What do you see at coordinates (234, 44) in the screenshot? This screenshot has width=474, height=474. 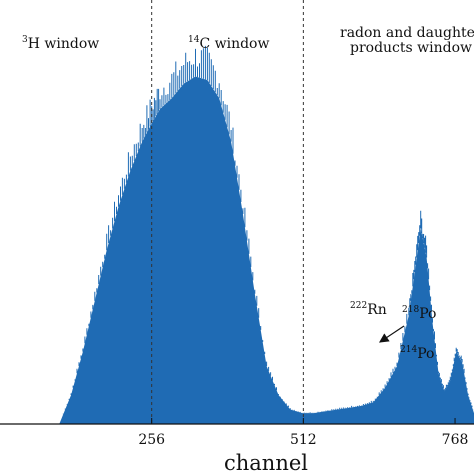 I see `window-label-14c-text: C window` at bounding box center [234, 44].